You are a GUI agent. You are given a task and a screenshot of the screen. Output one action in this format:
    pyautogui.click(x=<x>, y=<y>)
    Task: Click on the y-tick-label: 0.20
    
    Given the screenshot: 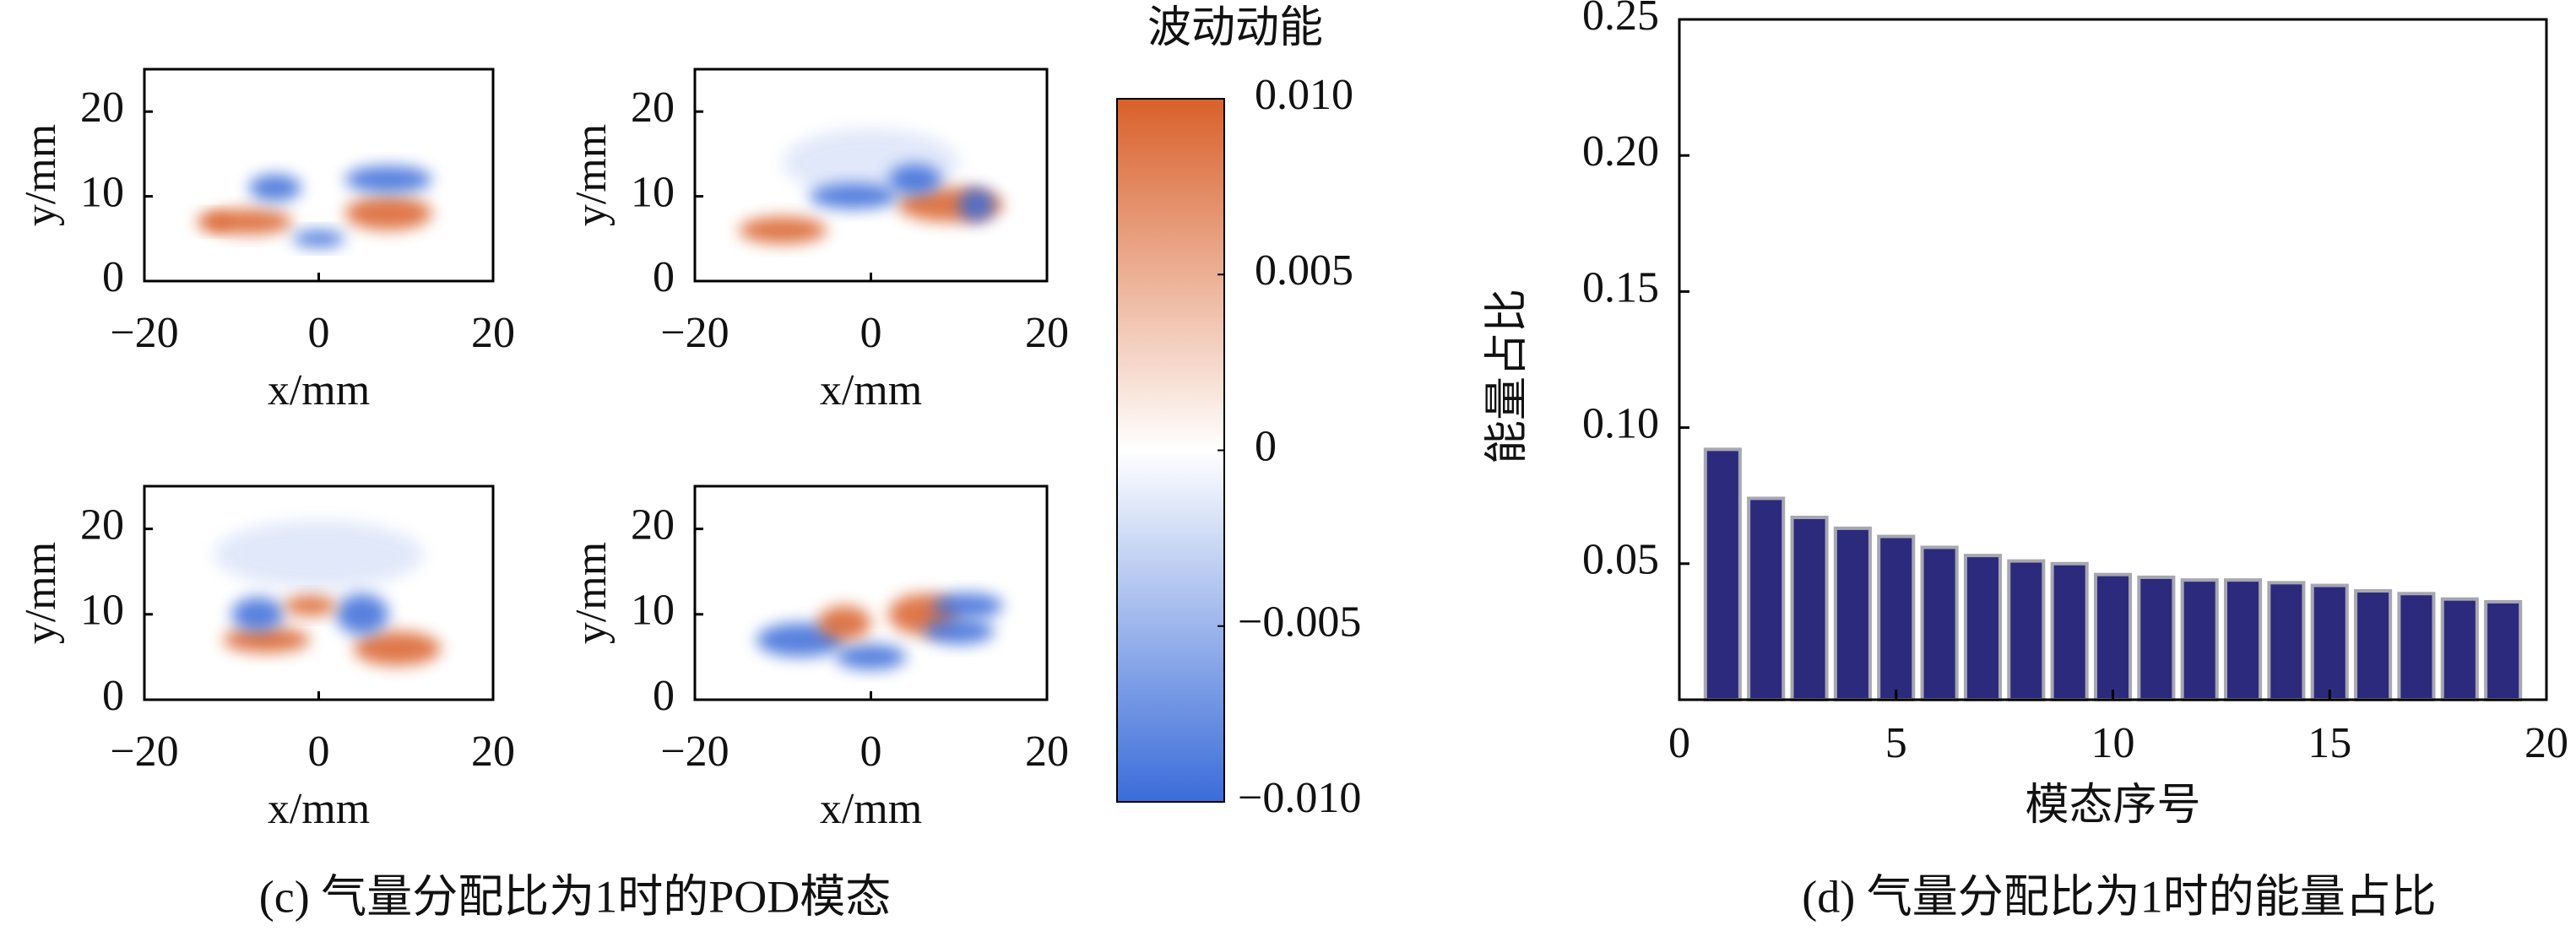 What is the action you would take?
    pyautogui.click(x=1621, y=151)
    